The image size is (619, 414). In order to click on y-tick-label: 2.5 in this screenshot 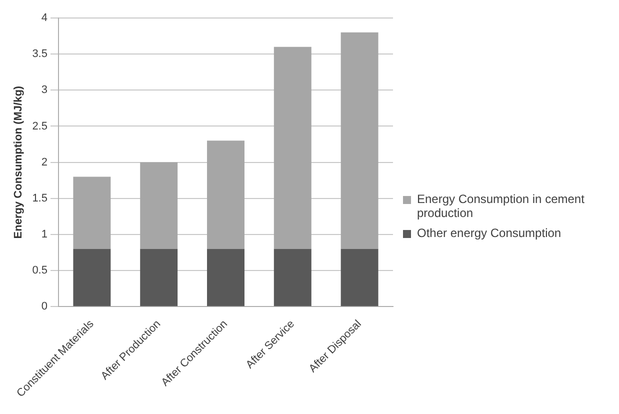, I will do `click(40, 126)`.